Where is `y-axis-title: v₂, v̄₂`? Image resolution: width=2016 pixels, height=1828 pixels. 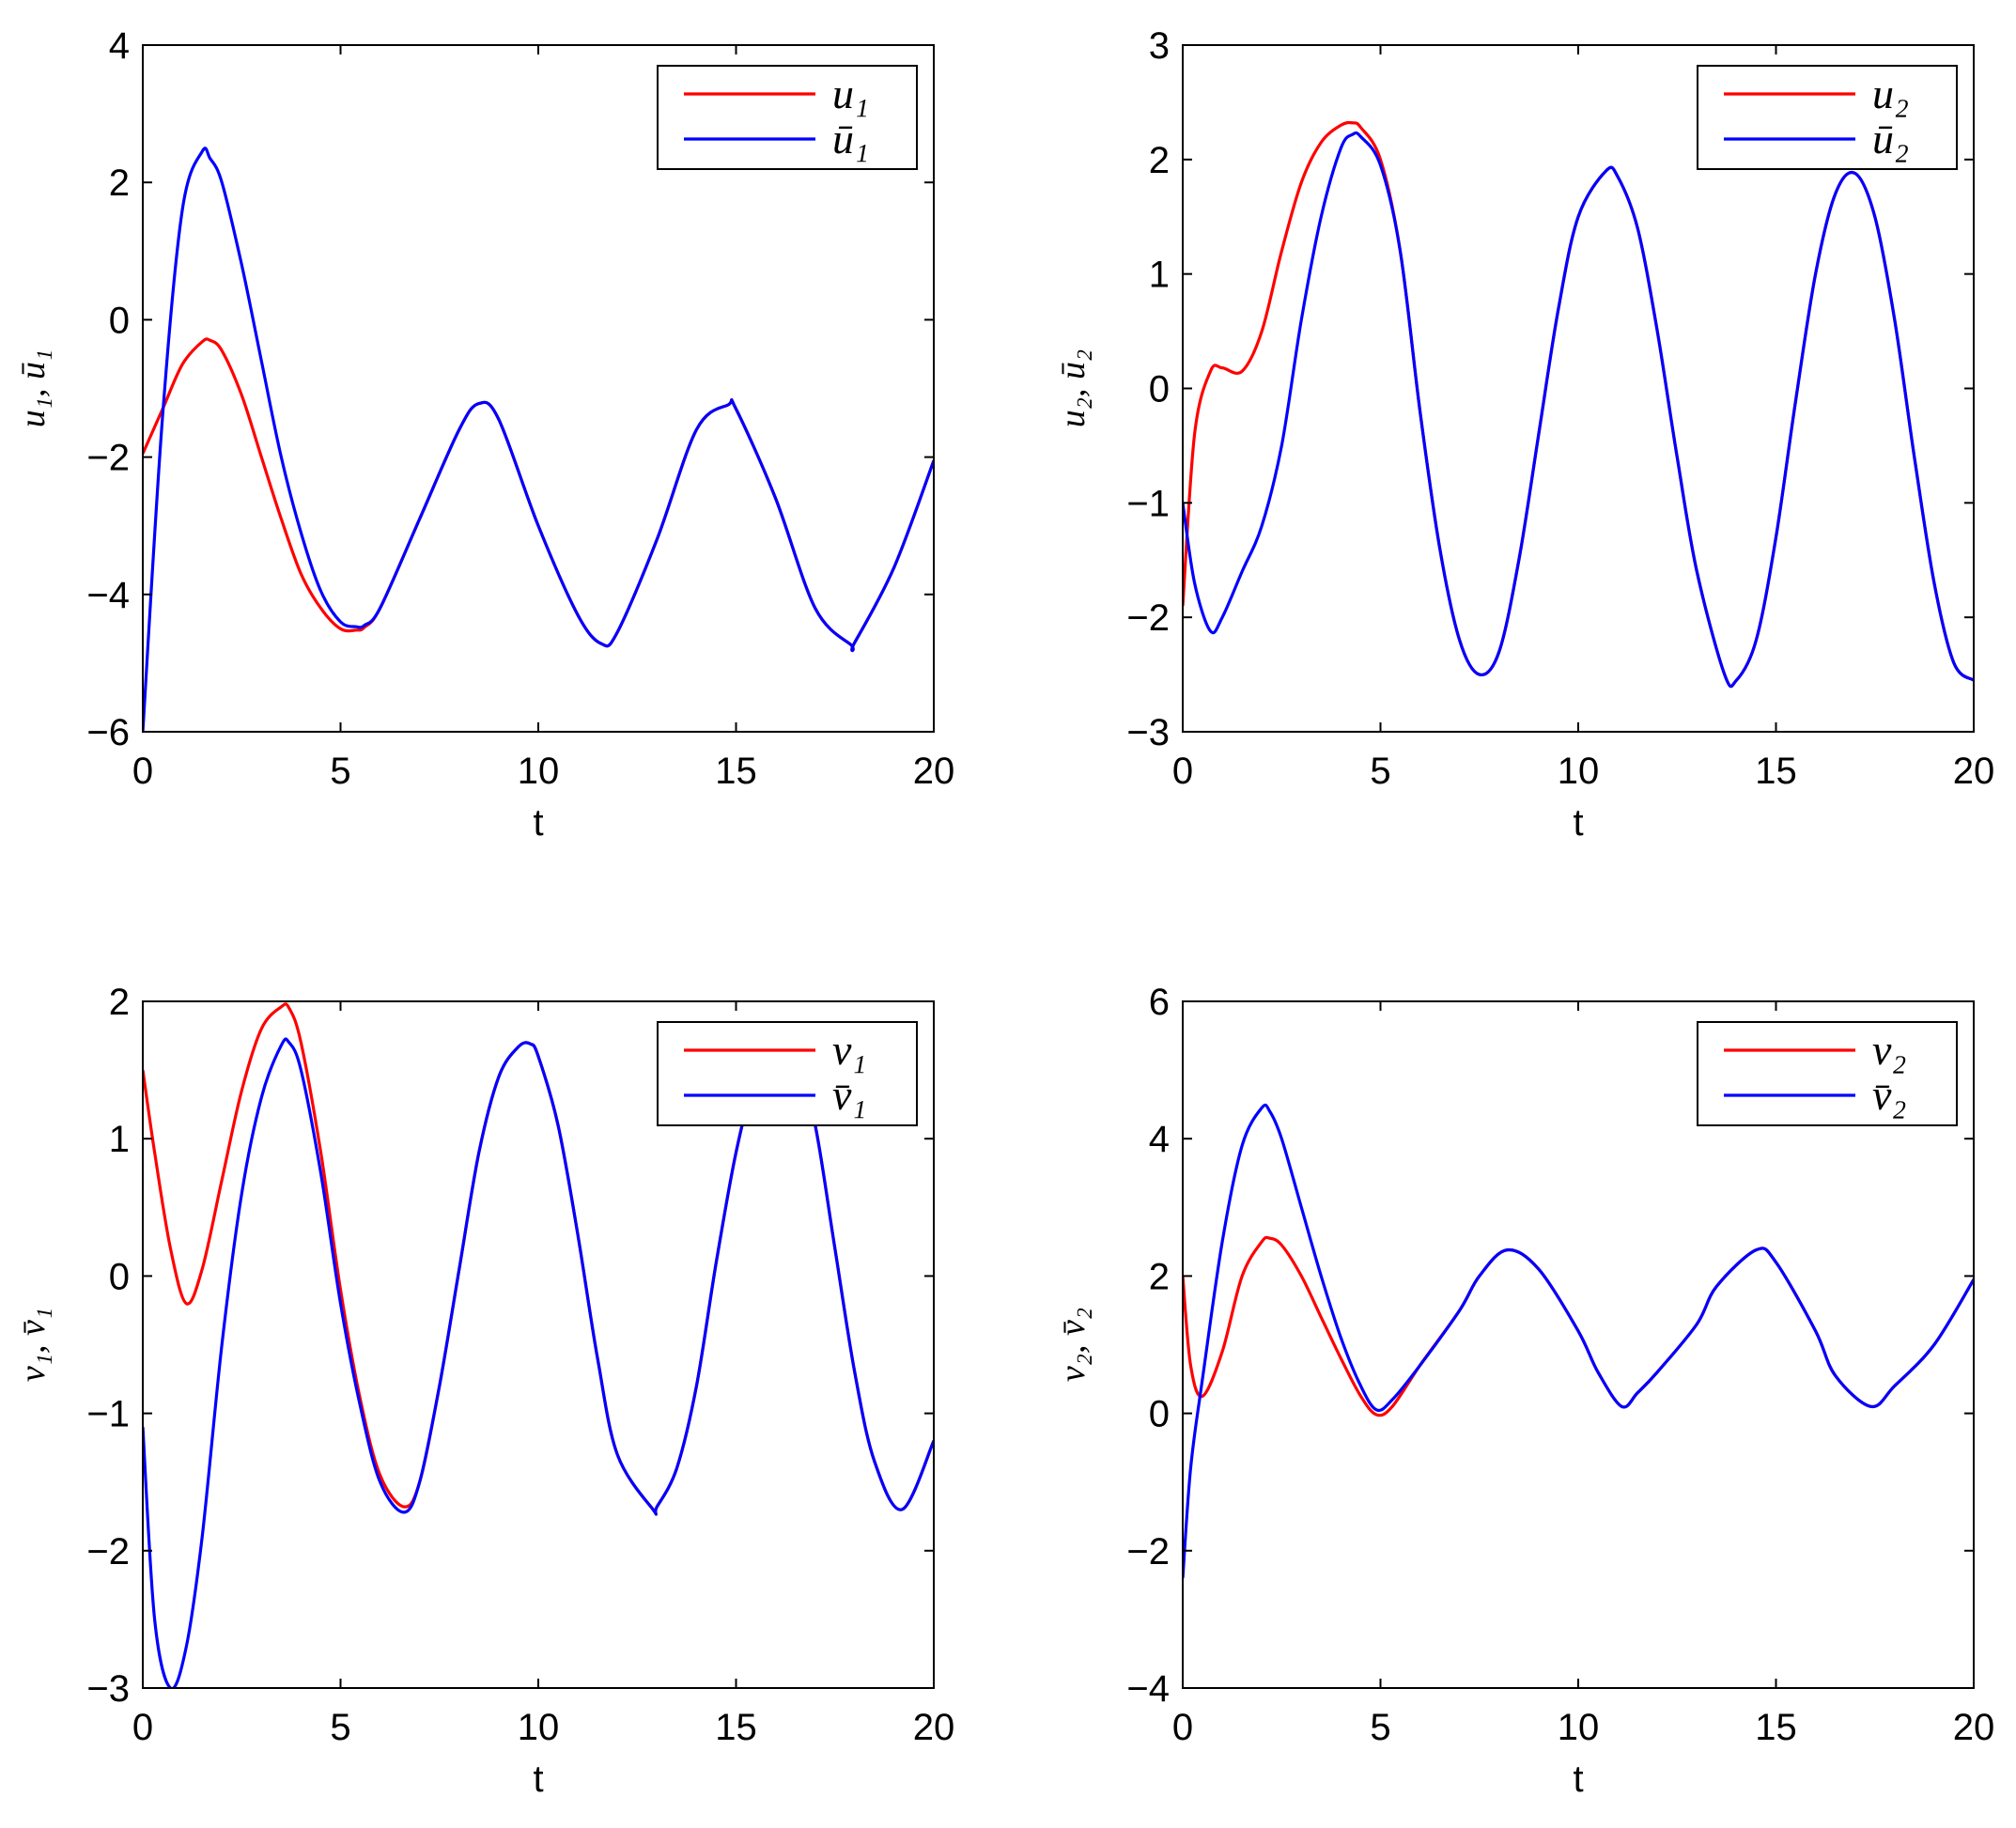 y-axis-title: v₂, v̄₂ is located at coordinates (1073, 1345).